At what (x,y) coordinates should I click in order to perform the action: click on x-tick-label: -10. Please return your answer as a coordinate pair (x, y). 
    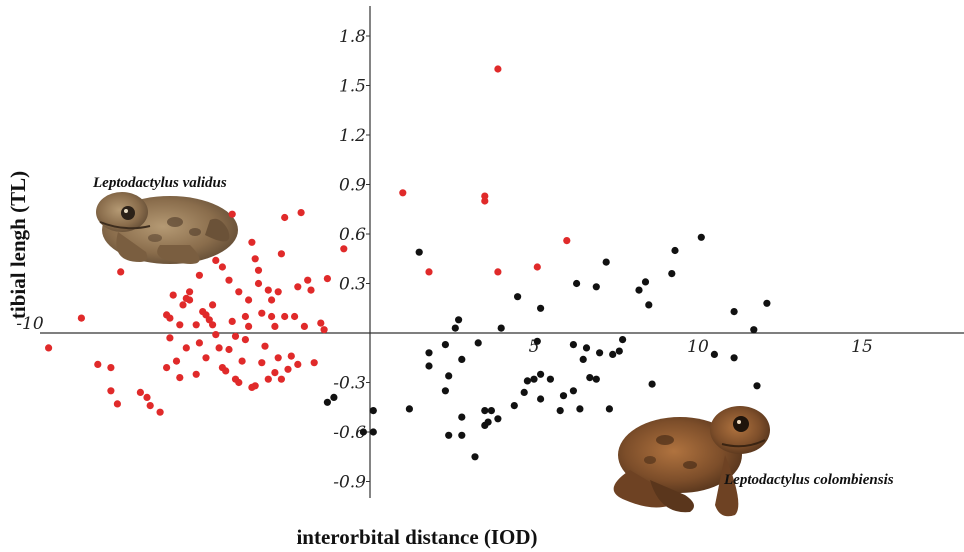
    Looking at the image, I should click on (30, 324).